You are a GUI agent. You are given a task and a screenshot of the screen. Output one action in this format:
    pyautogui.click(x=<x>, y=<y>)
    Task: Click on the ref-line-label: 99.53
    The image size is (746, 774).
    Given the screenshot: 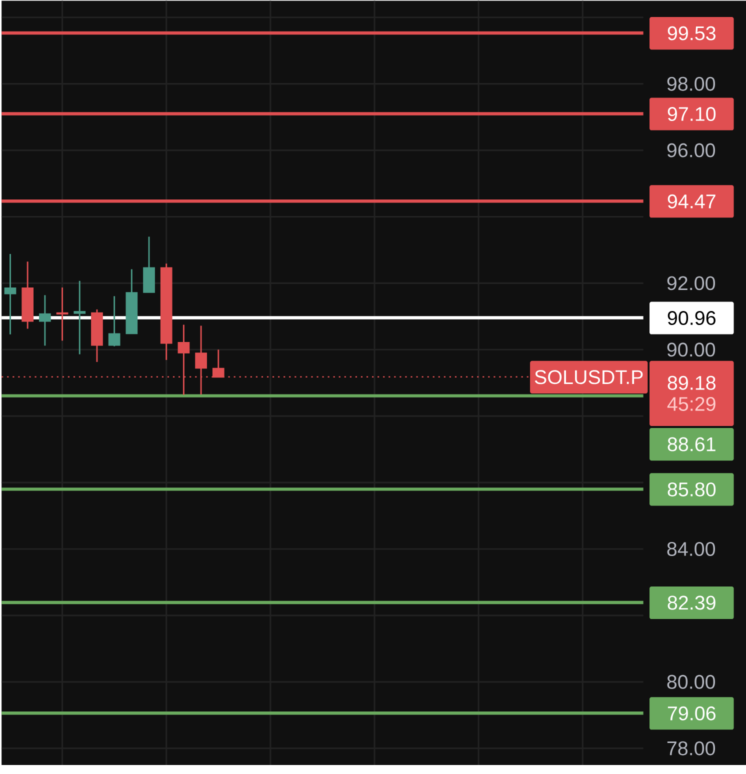 What is the action you would take?
    pyautogui.click(x=692, y=33)
    